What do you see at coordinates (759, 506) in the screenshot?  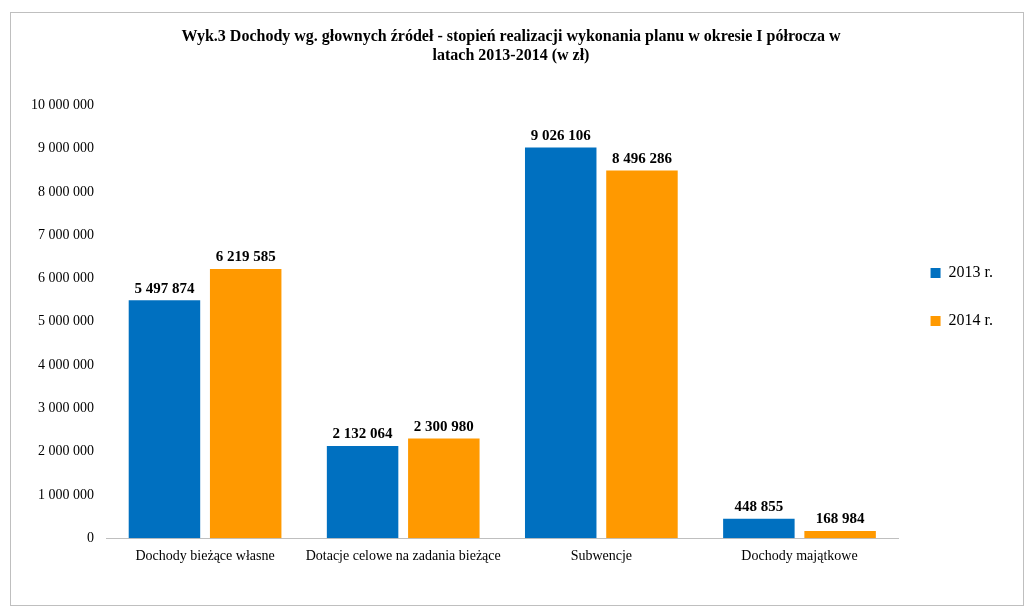 I see `data-label: 448 855` at bounding box center [759, 506].